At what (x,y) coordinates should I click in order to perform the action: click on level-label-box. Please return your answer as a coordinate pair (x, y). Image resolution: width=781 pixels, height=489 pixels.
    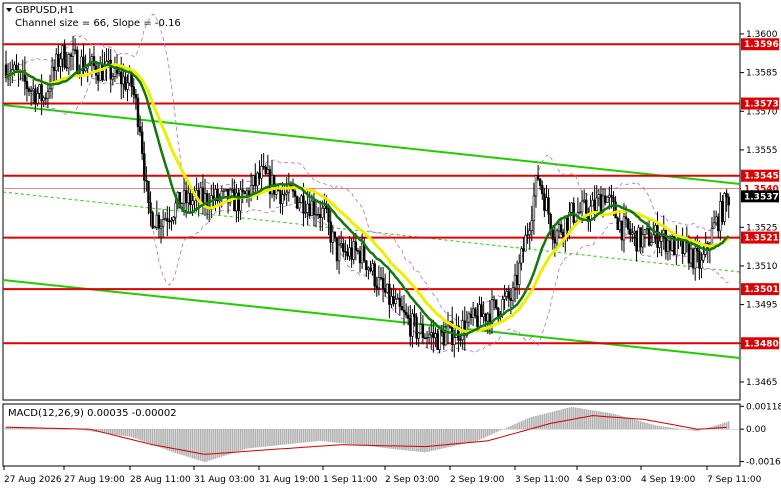
    Looking at the image, I should click on (760, 103).